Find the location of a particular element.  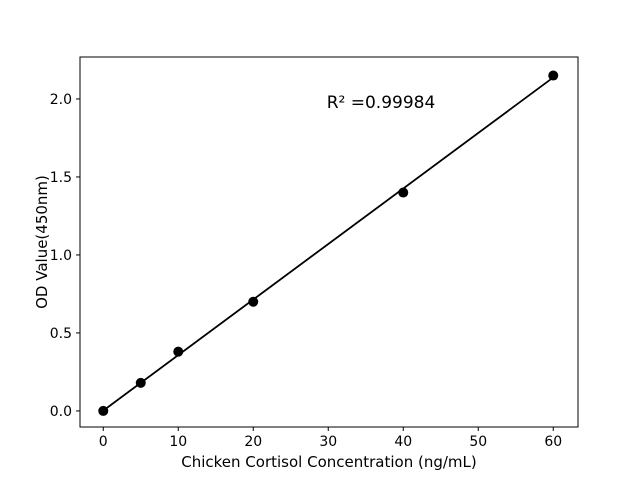

x-tick-label: 20 is located at coordinates (253, 442).